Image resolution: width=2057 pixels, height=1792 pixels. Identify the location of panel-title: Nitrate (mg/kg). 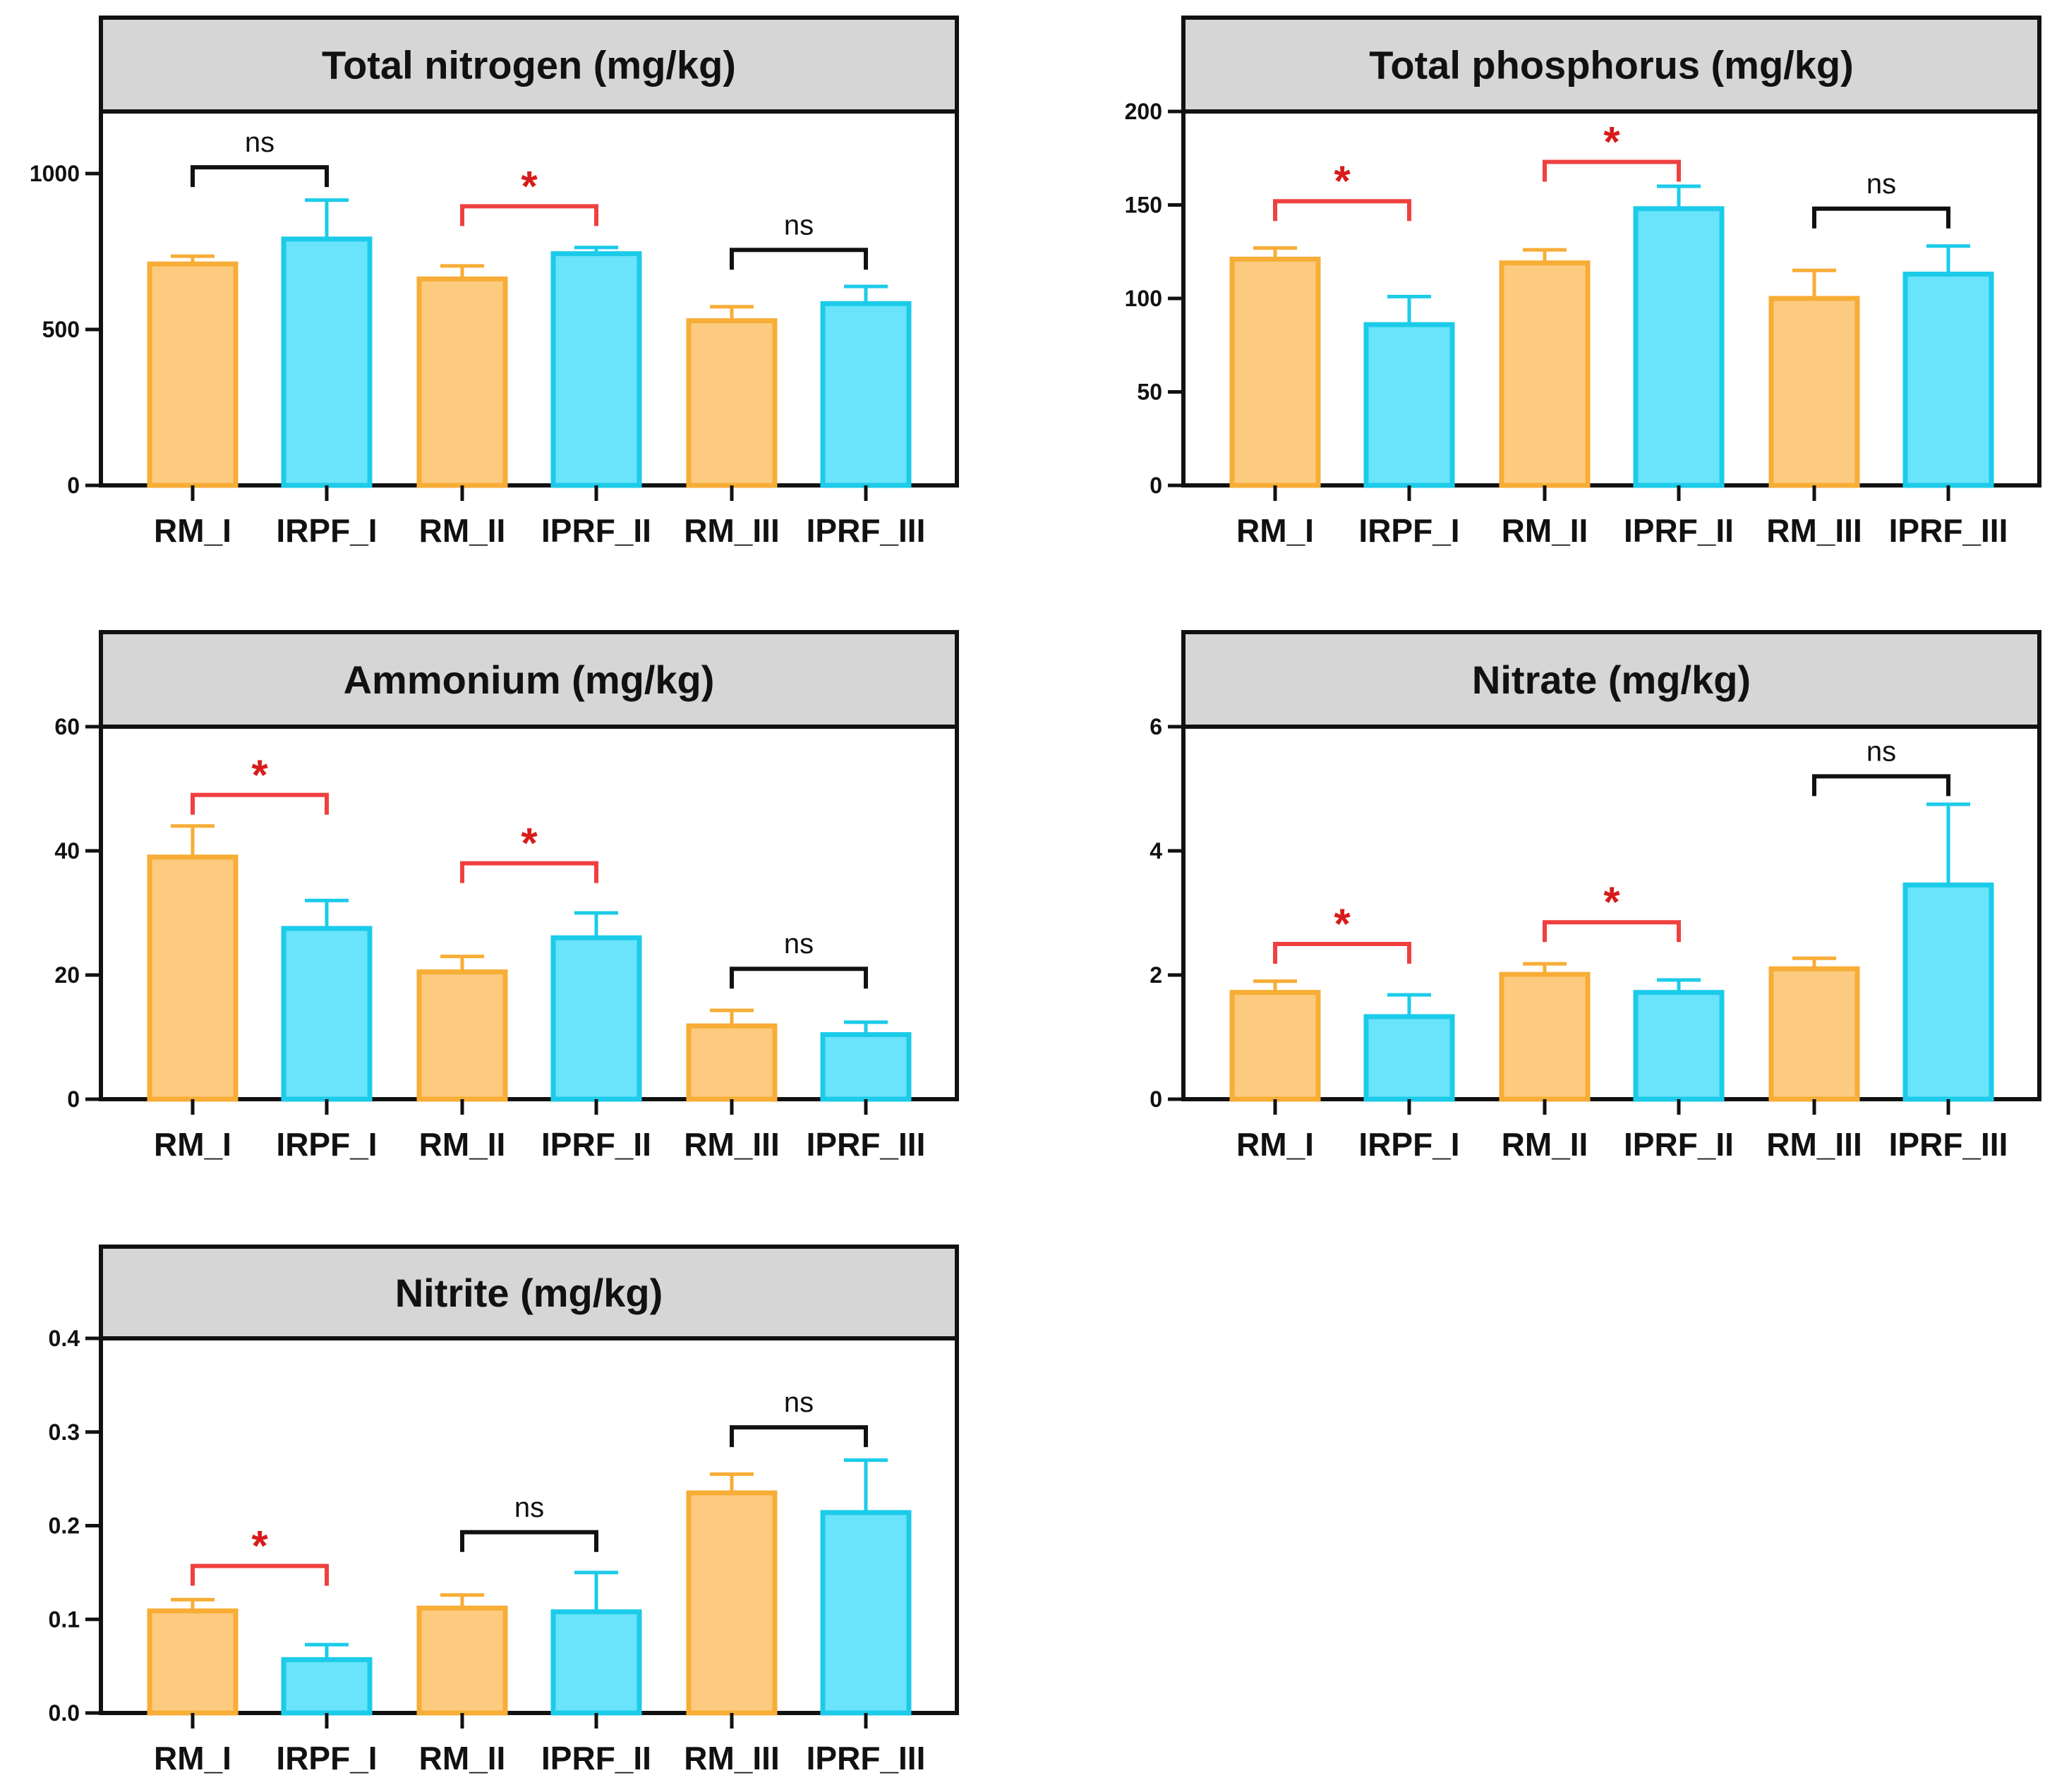
(1611, 680).